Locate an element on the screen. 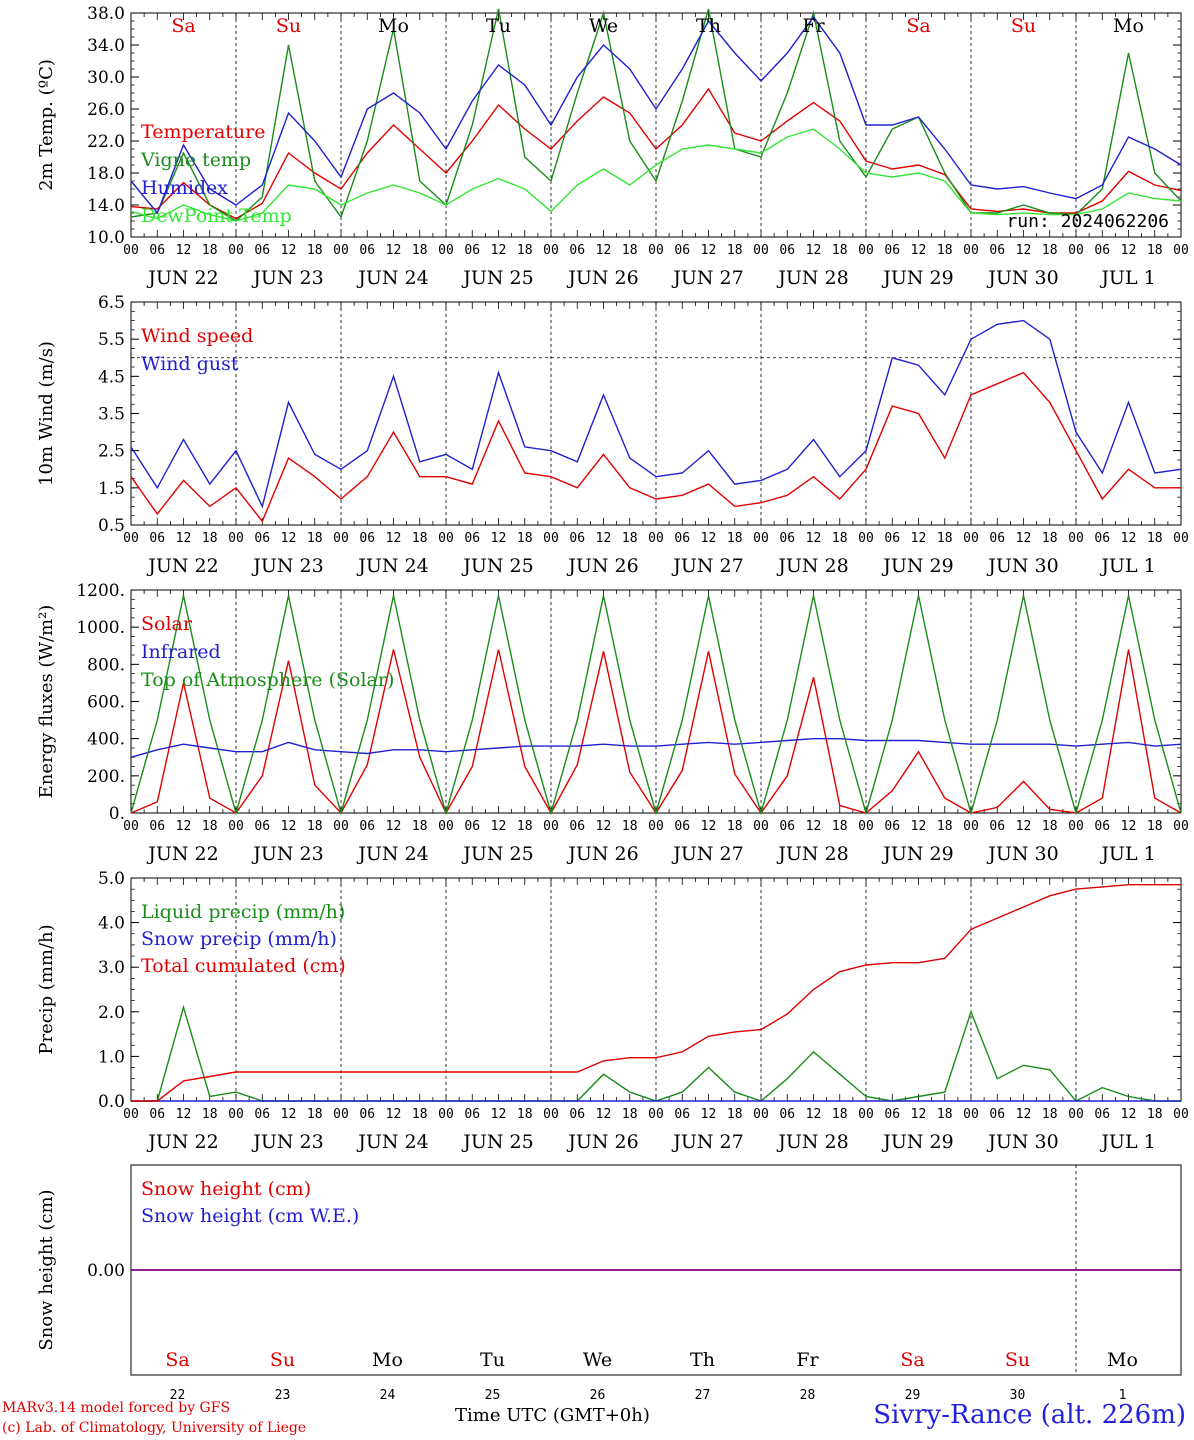 This screenshot has height=1440, width=1194. model-credit: MARv3.14 model forced by GFS is located at coordinates (116, 1408).